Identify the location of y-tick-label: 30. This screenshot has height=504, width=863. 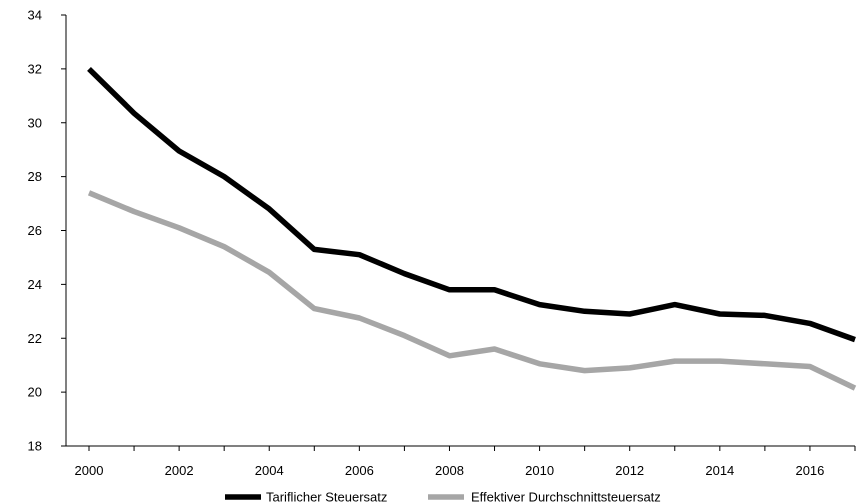
(35, 122).